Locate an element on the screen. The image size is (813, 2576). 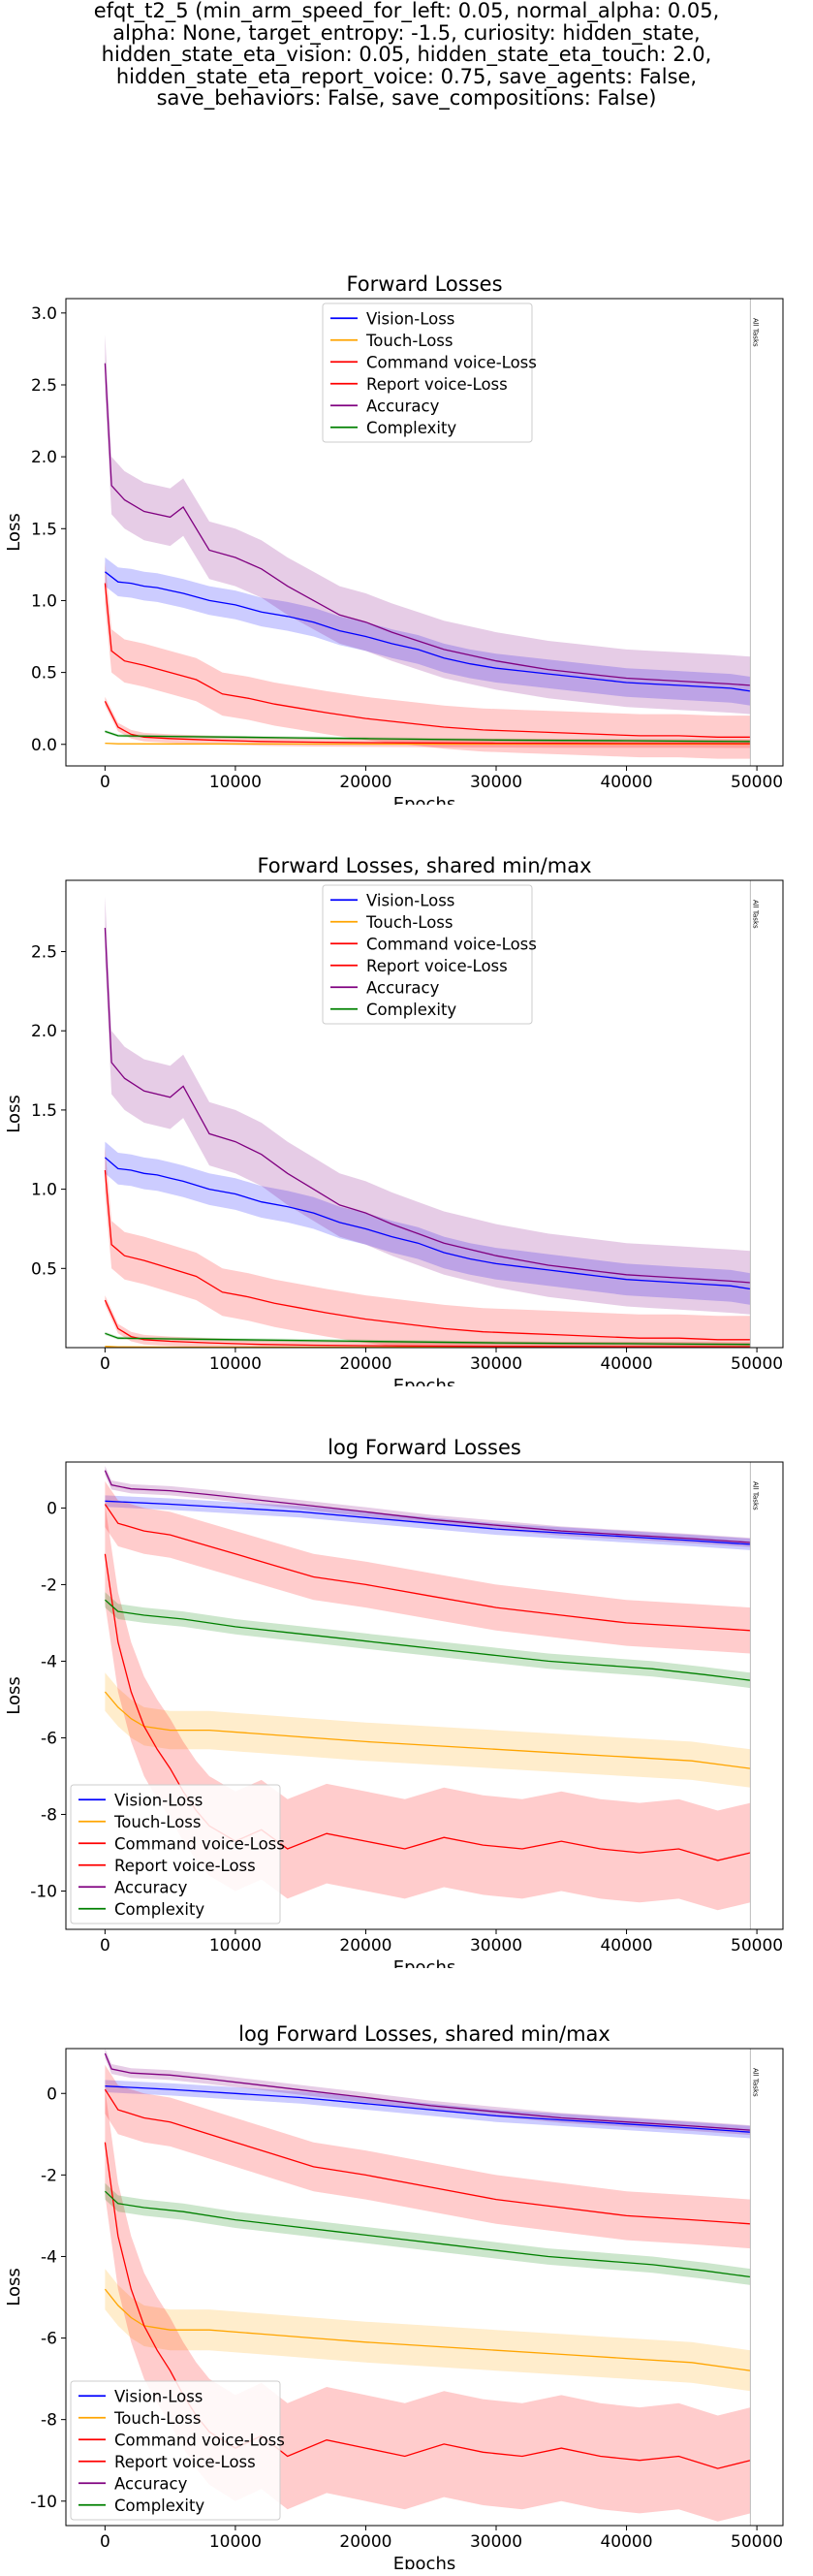
chart-title: log Forward Losses, shared min/max is located at coordinates (424, 2034).